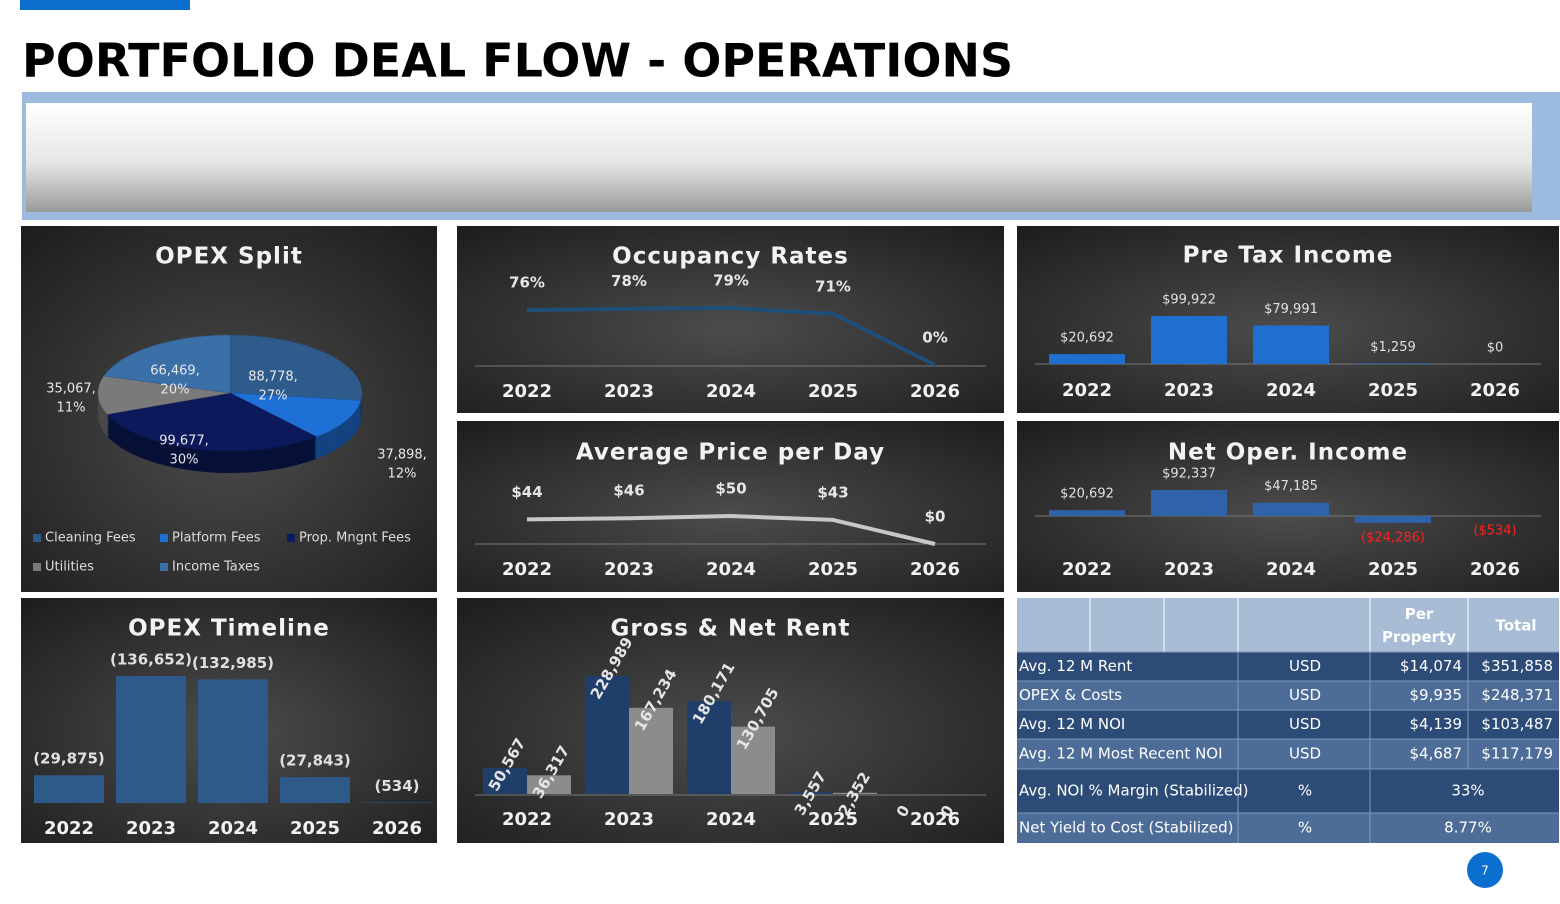 This screenshot has width=1560, height=904. What do you see at coordinates (629, 281) in the screenshot?
I see `data-label: 78%` at bounding box center [629, 281].